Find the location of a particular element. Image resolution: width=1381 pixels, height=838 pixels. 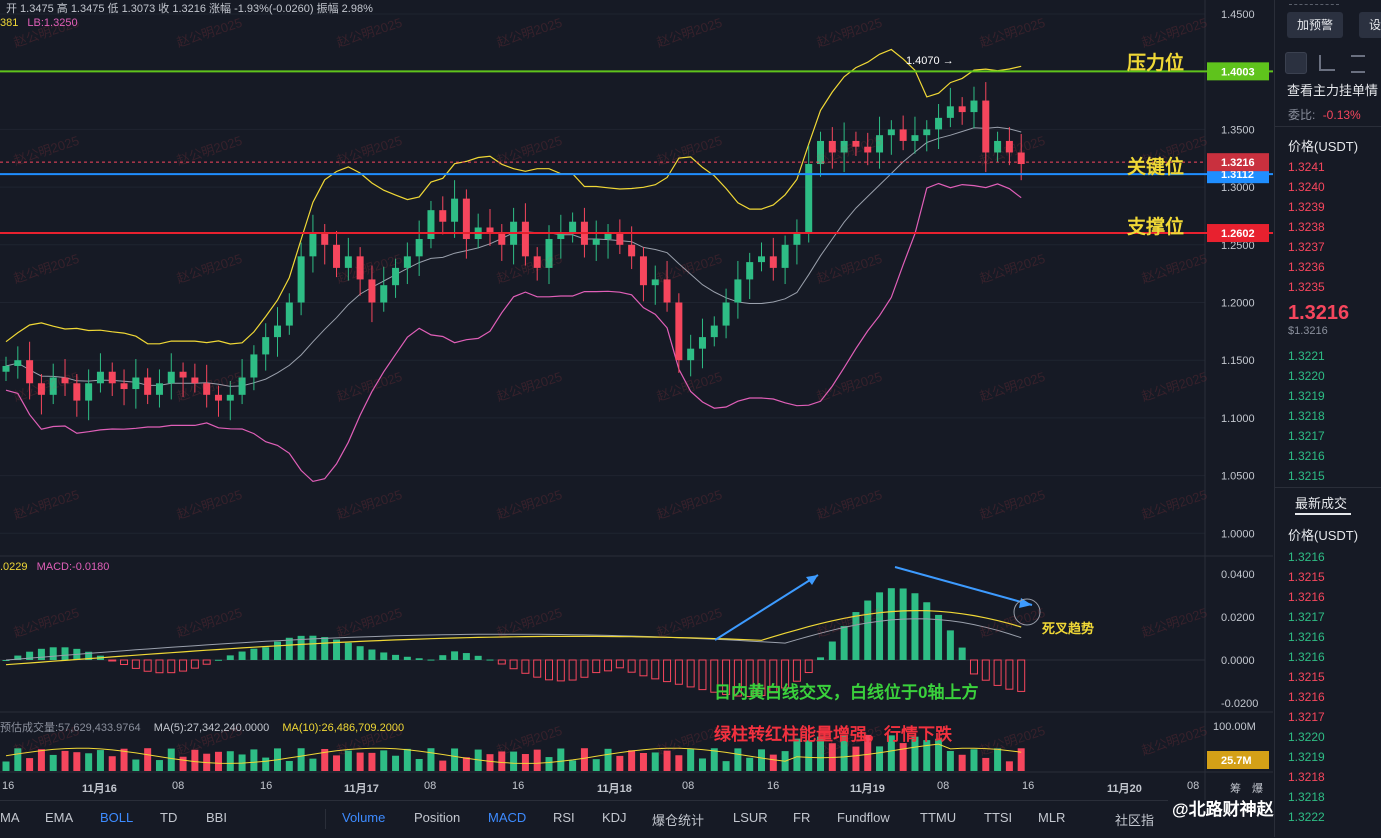

time-axis-extra: 筹 is located at coordinates (1235, 789).